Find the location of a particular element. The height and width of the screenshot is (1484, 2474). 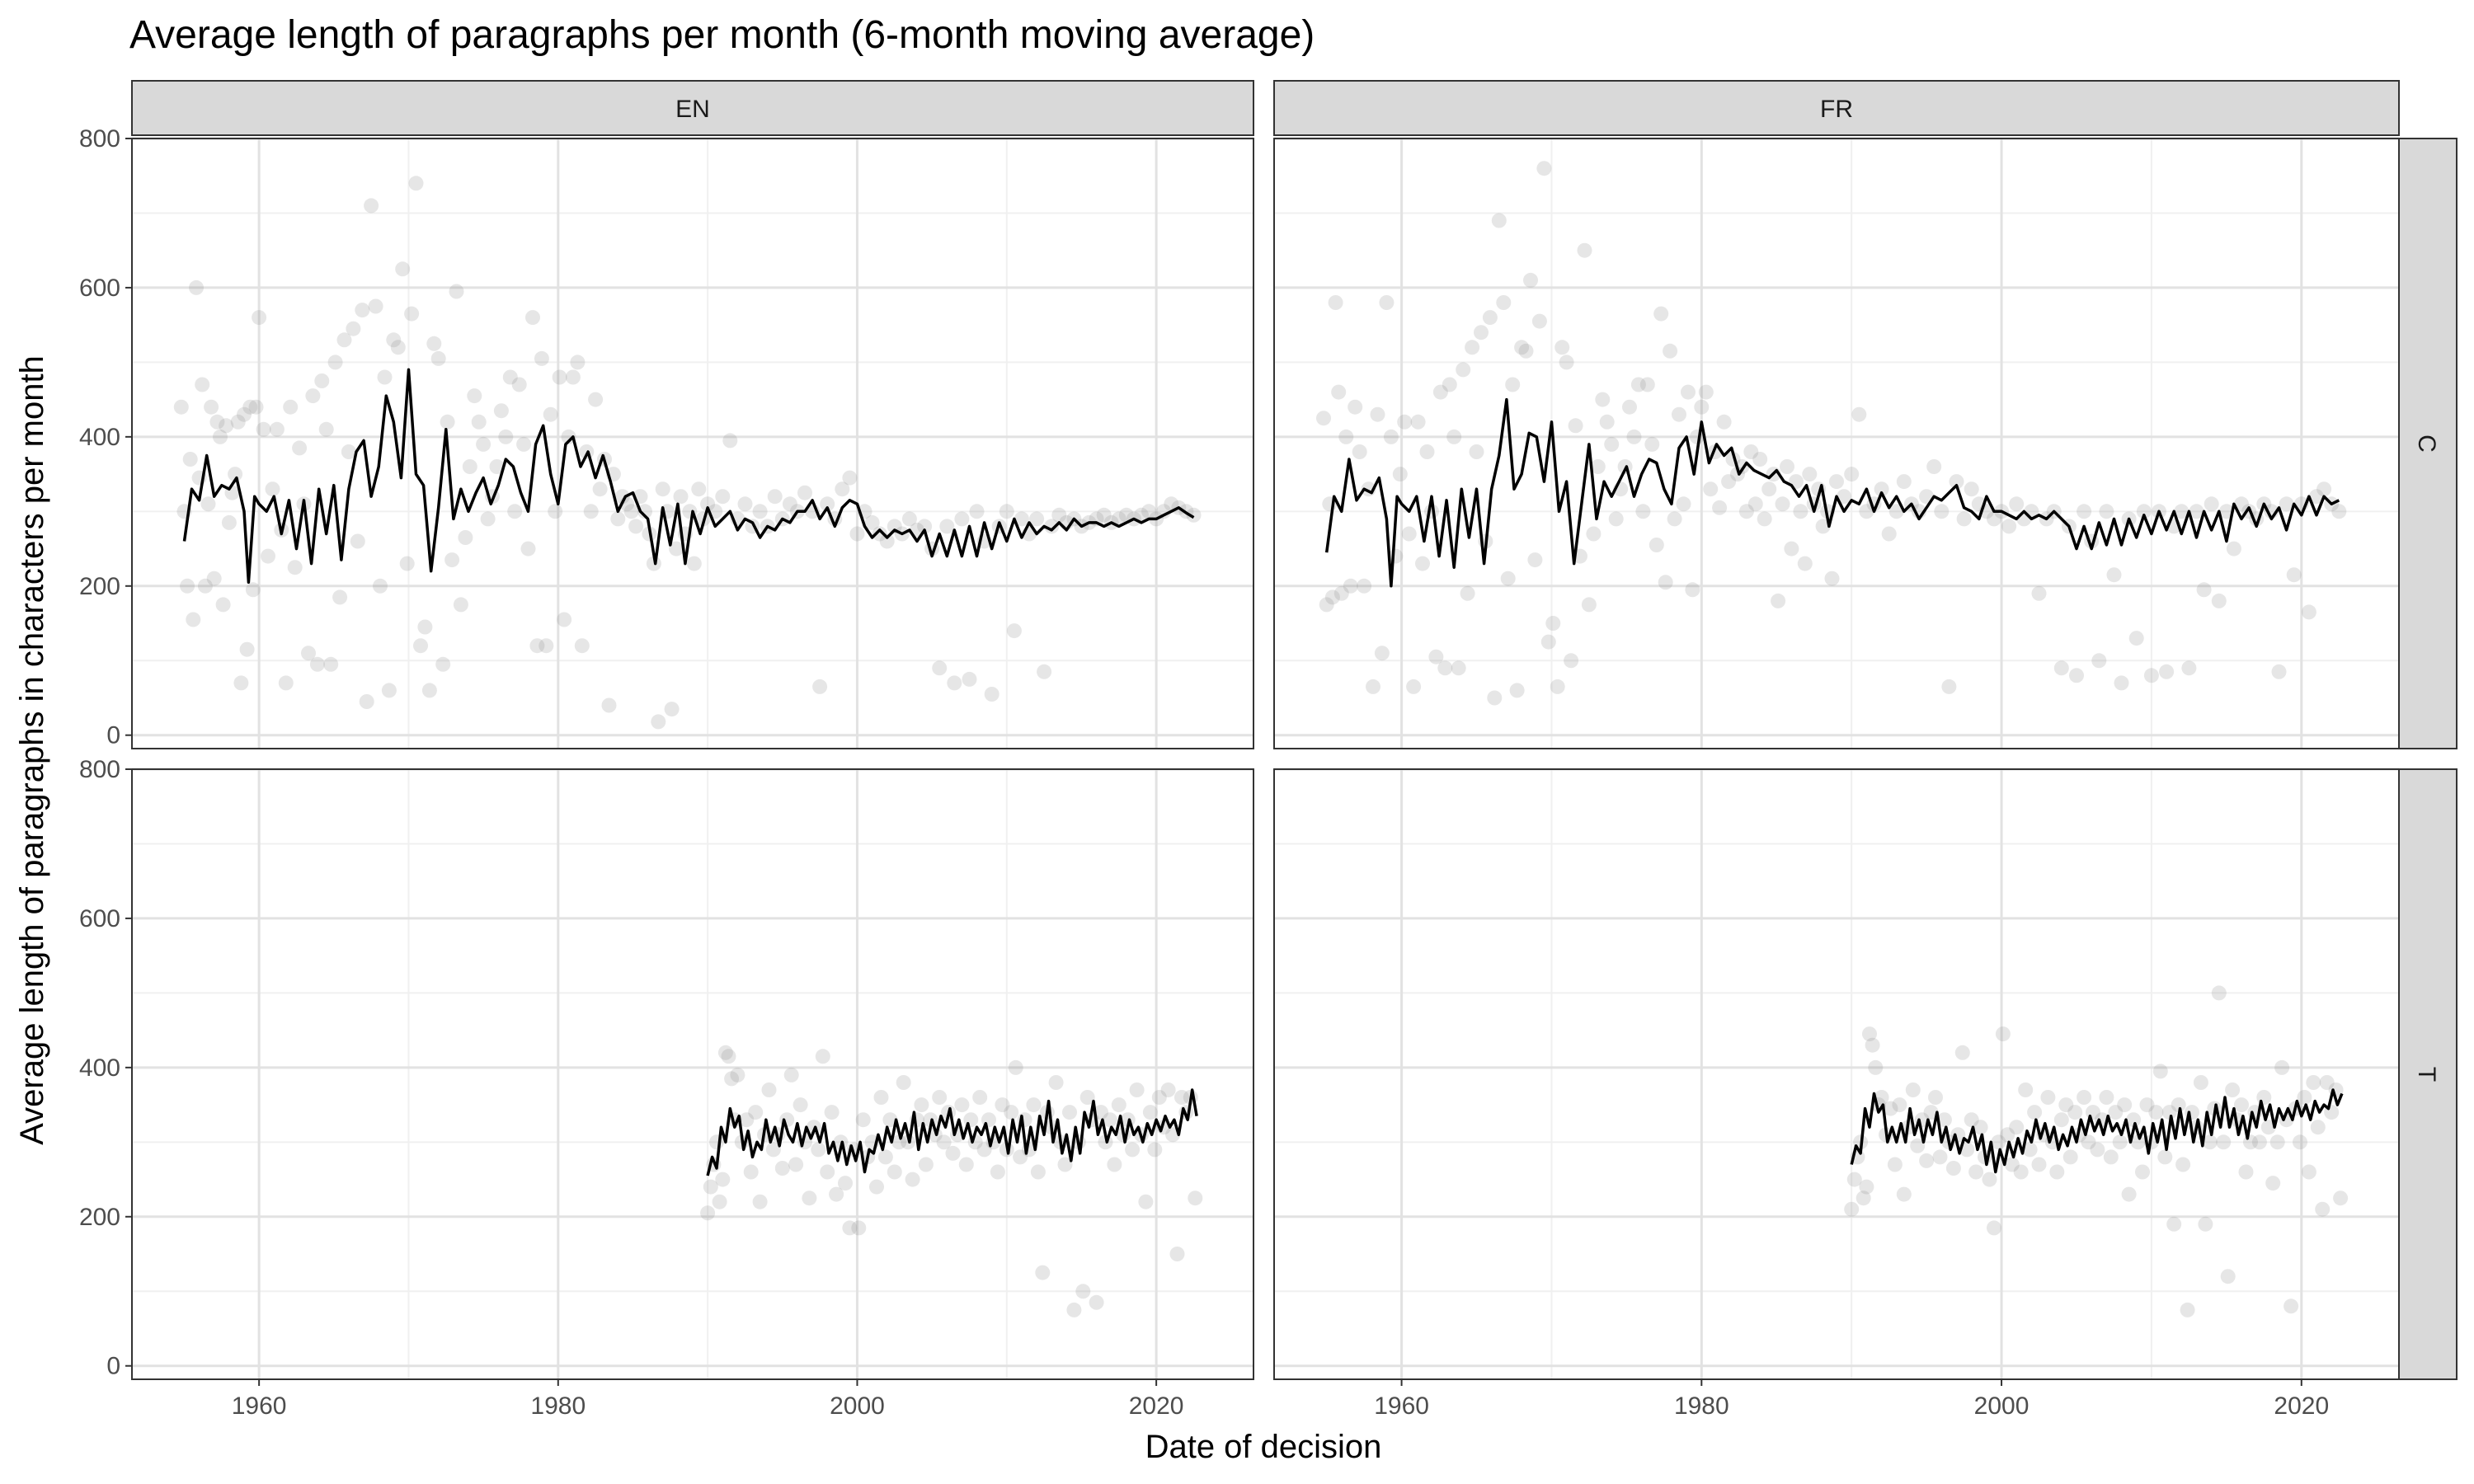

y-axis-top: 0 200 400 600 800 is located at coordinates (105, 437).